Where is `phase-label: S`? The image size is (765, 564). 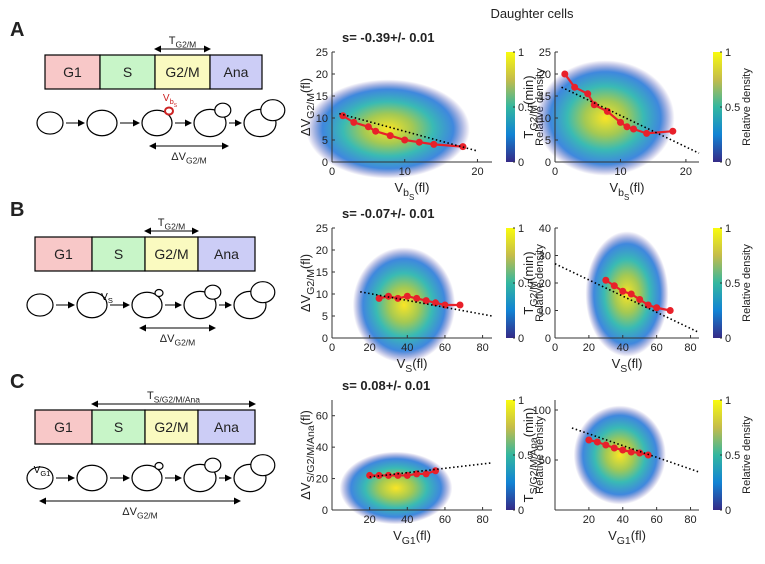 phase-label: S is located at coordinates (127, 72).